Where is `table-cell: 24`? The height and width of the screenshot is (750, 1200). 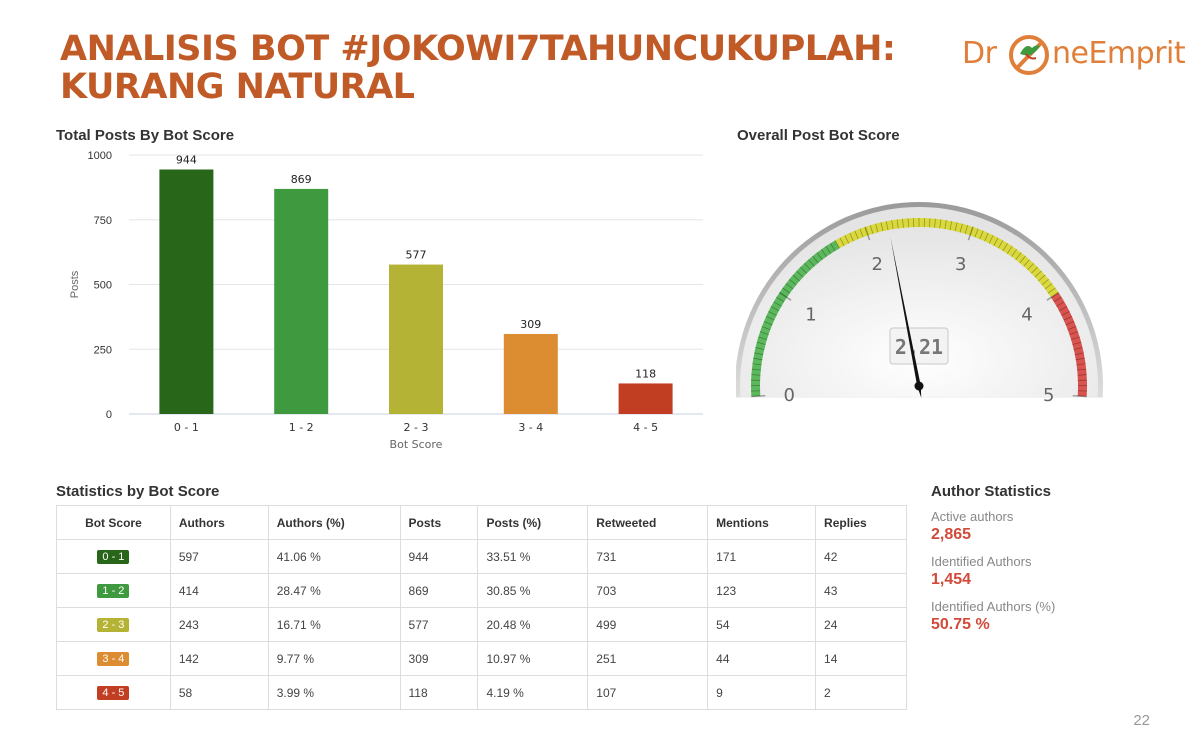
table-cell: 24 is located at coordinates (861, 624).